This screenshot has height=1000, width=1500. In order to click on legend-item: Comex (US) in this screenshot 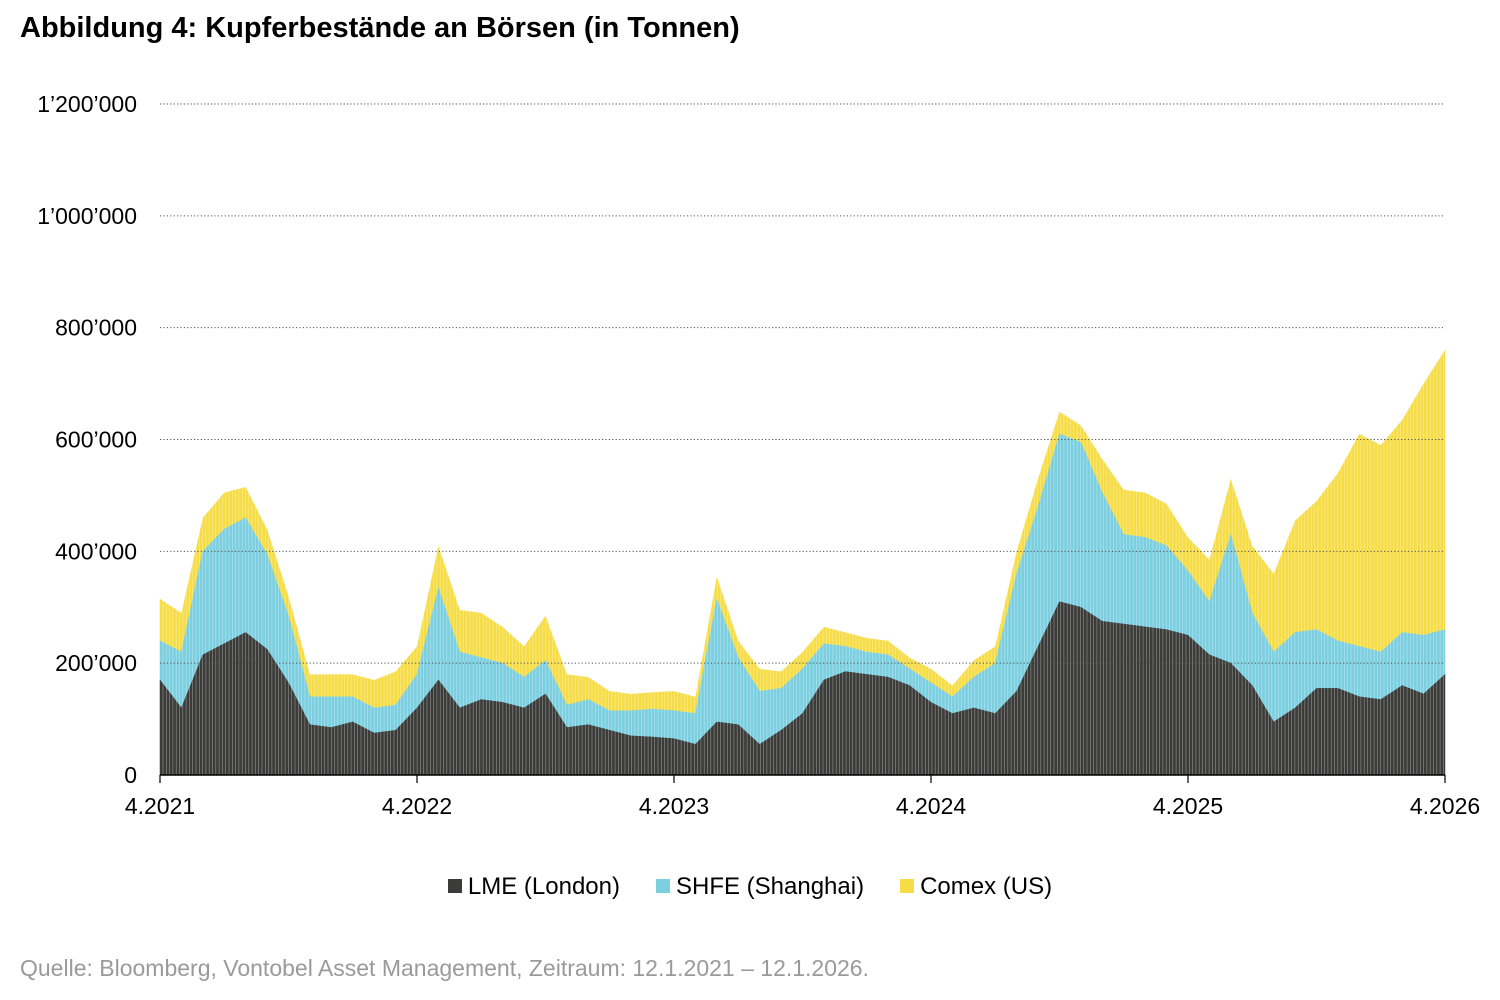, I will do `click(976, 887)`.